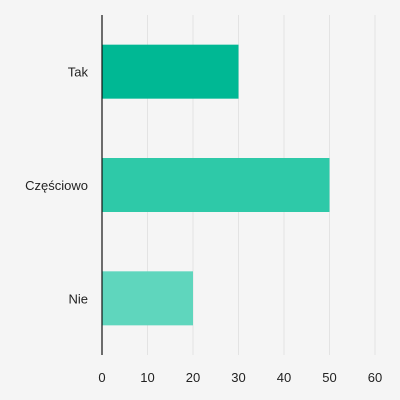 This screenshot has height=400, width=400. Describe the element at coordinates (78, 72) in the screenshot. I see `category-label: Tak` at that location.